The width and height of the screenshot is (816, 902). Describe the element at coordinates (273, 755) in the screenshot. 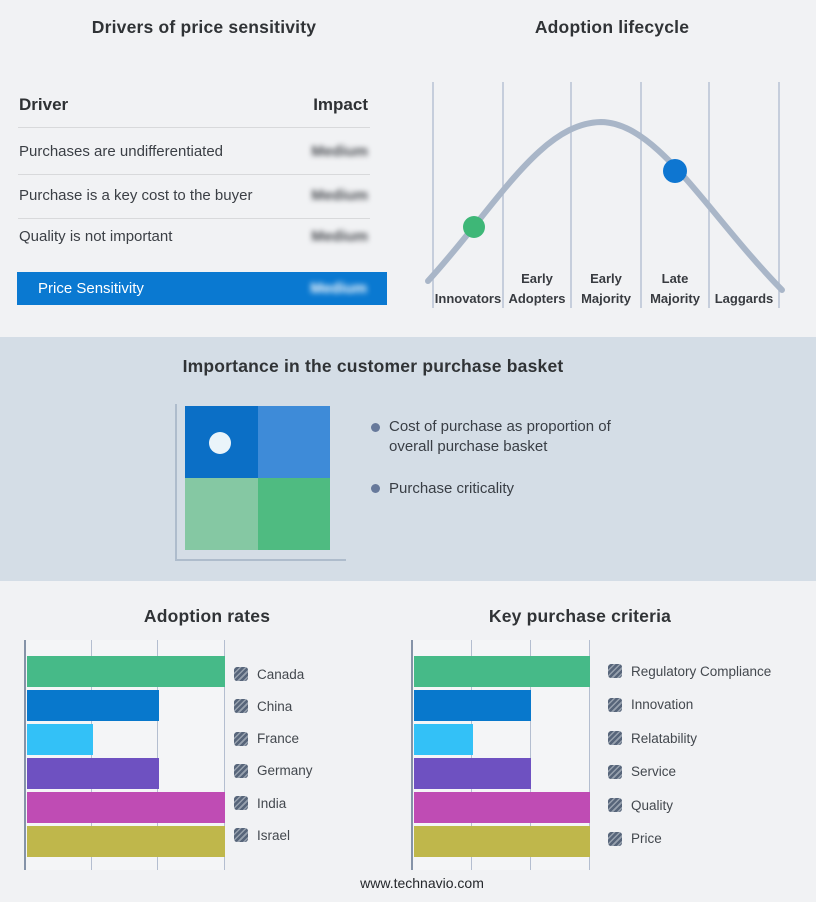

I see `adoption-rates-legend: Canada China France Germany India Israel` at that location.